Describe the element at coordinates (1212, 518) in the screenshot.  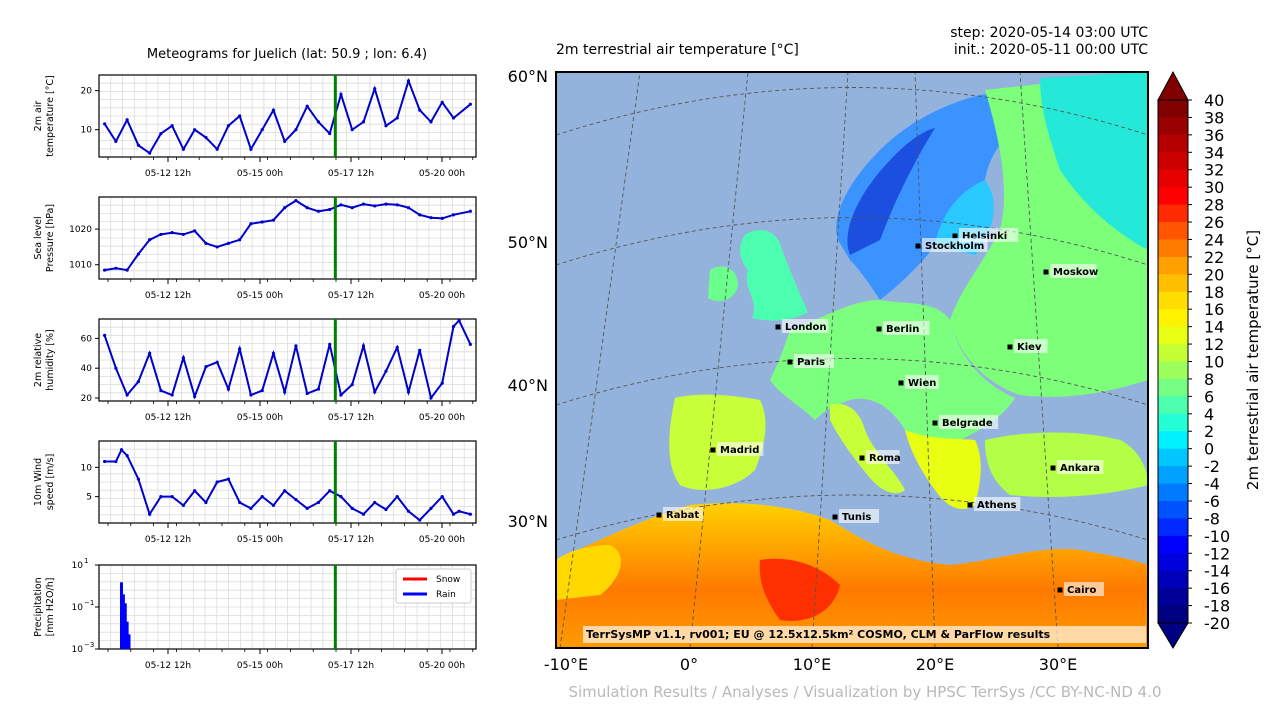
I see `colorbar-tick-label: -8` at that location.